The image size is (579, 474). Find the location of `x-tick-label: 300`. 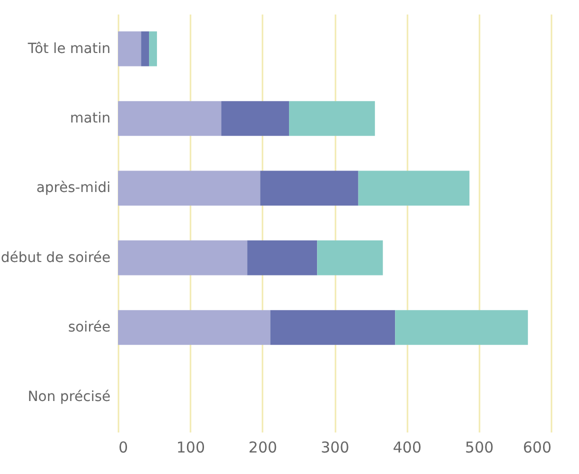

x-tick-label: 300 is located at coordinates (335, 447).